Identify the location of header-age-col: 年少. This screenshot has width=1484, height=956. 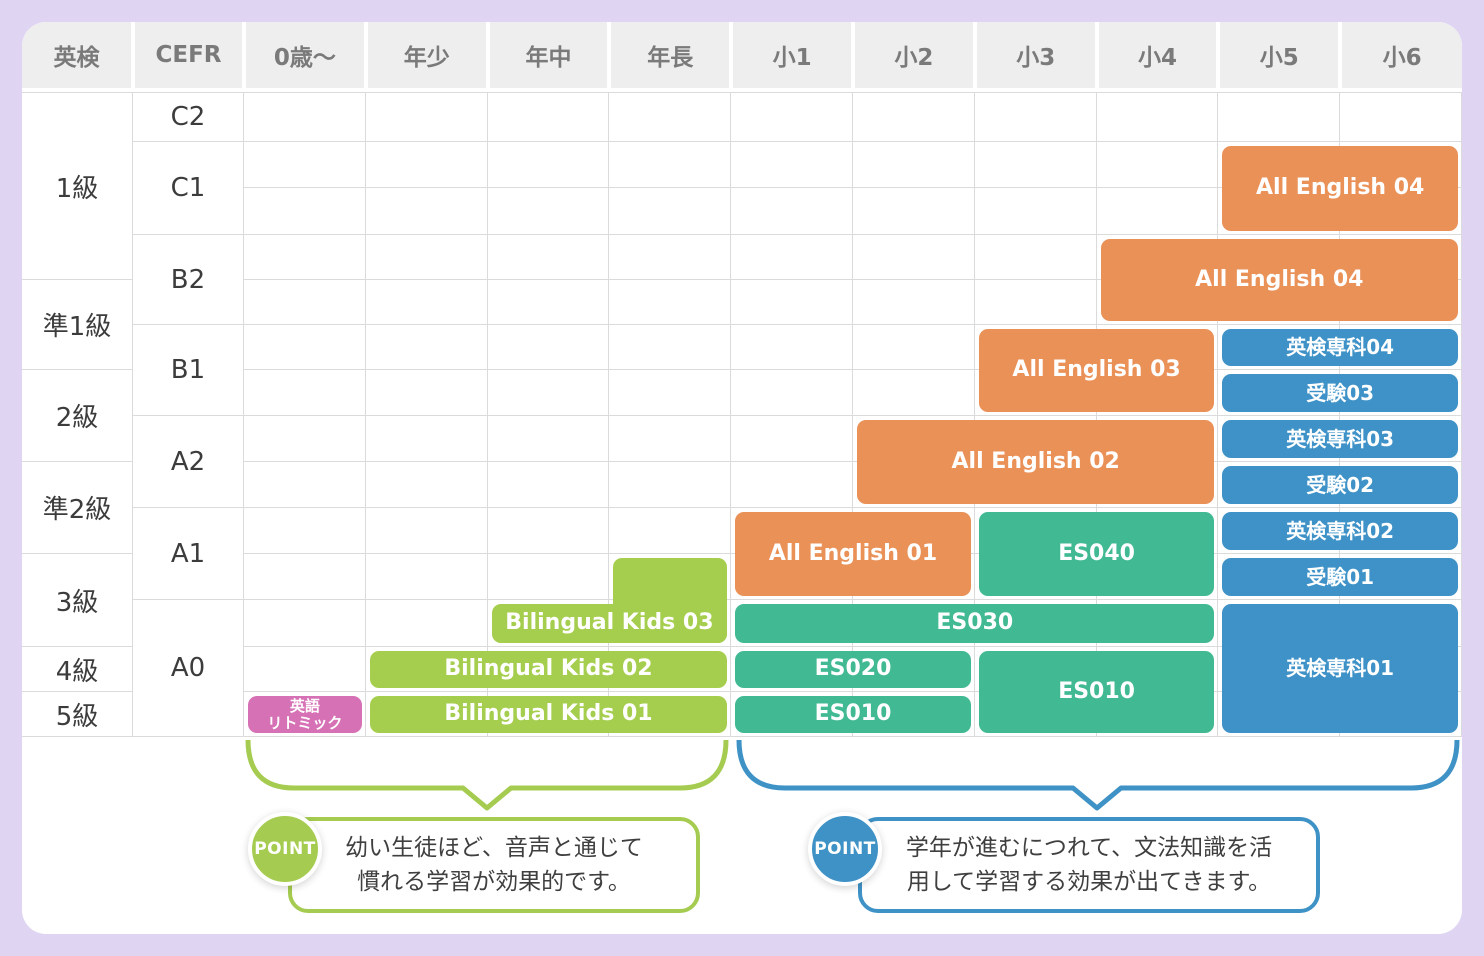
(426, 55).